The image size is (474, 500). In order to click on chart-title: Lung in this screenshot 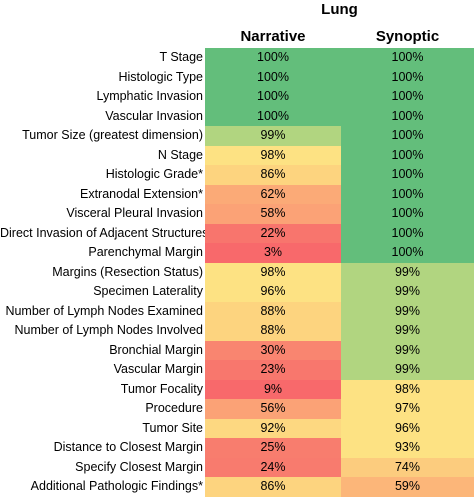, I will do `click(339, 9)`.